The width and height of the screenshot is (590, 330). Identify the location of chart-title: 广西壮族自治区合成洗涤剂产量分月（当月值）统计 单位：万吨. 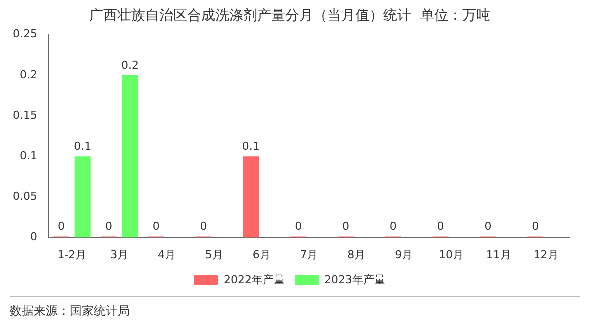
(290, 16).